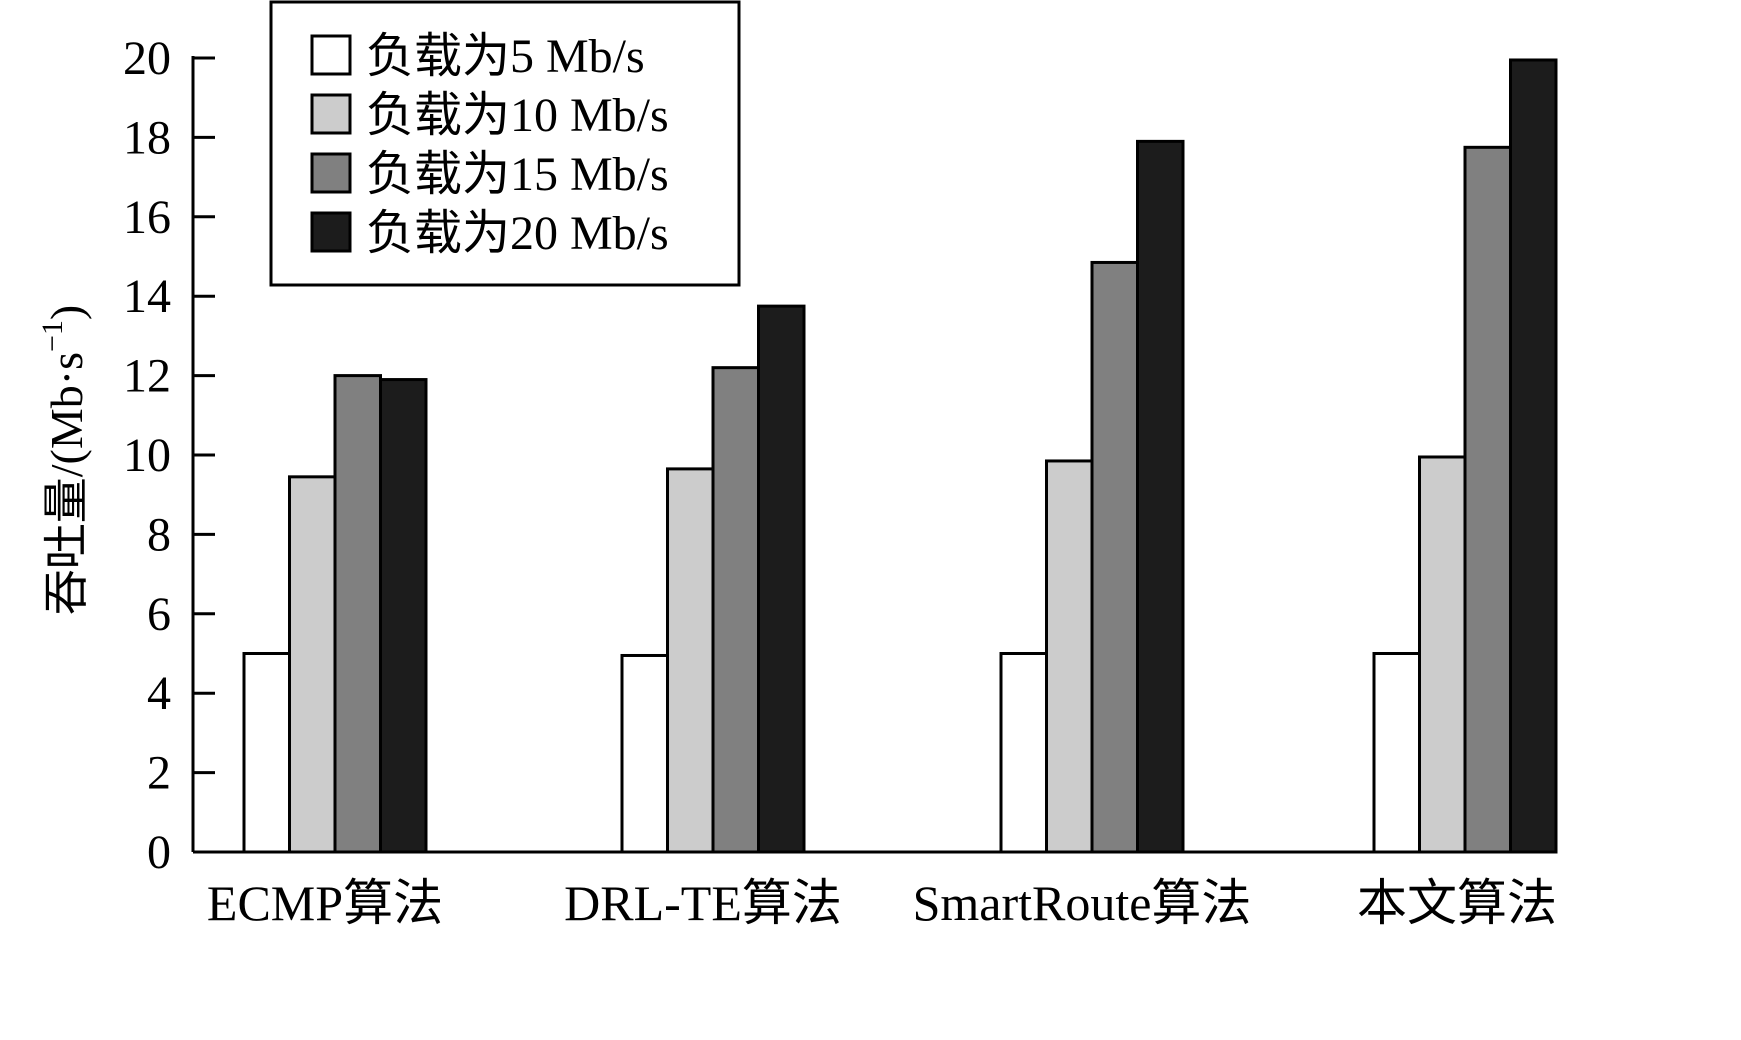 This screenshot has height=1040, width=1741. What do you see at coordinates (505, 143) in the screenshot?
I see `legend: 负载为5 Mb/s 负载为10 Mb/s 负载为15 Mb/s 负载为20 Mb/s` at bounding box center [505, 143].